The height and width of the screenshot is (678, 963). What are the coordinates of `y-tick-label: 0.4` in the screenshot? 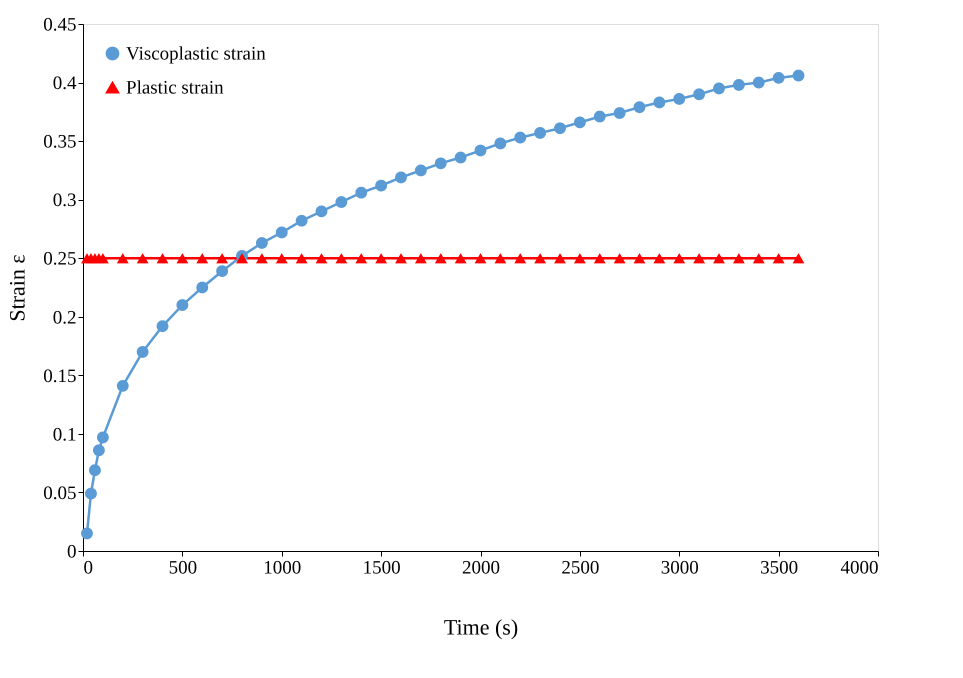 It's located at (64, 83).